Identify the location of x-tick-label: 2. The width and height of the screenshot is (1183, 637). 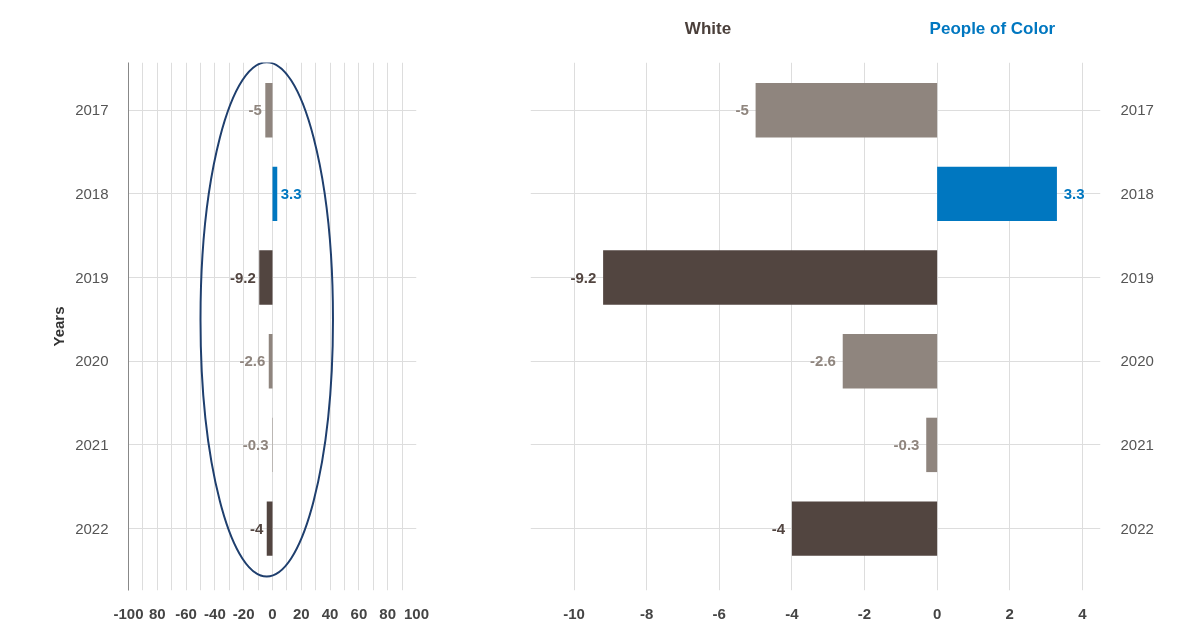
(1009, 613).